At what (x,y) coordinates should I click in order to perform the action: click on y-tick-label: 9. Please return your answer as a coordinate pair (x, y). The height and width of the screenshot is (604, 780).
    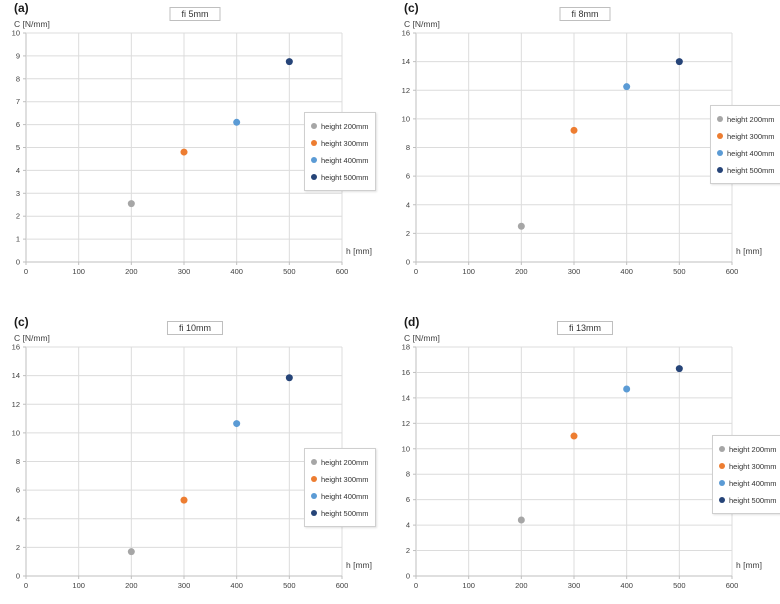
    Looking at the image, I should click on (18, 55).